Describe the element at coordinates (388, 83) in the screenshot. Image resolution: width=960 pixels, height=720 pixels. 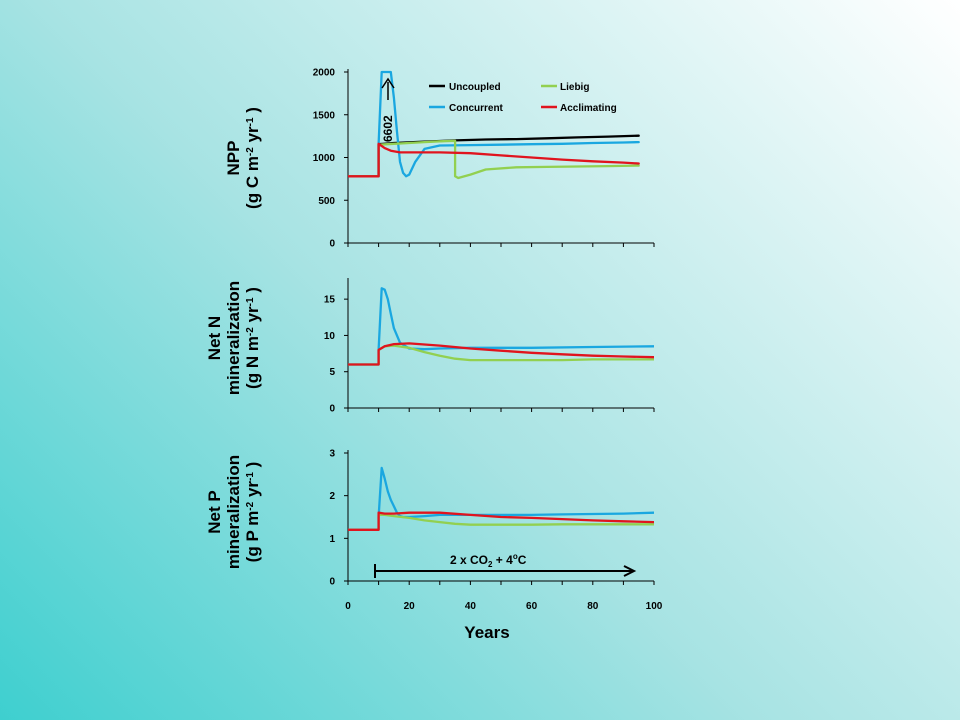
I see `peak-arrow-head` at that location.